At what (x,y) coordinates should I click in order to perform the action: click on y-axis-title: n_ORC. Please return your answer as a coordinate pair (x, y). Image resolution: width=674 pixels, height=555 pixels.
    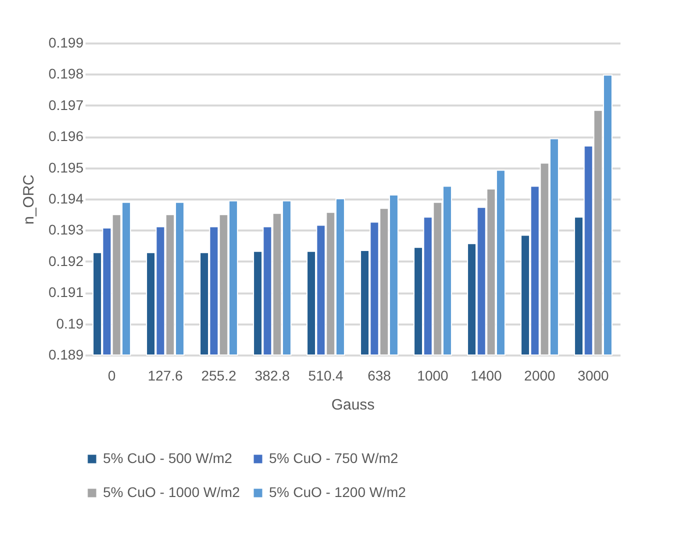
    Looking at the image, I should click on (29, 199).